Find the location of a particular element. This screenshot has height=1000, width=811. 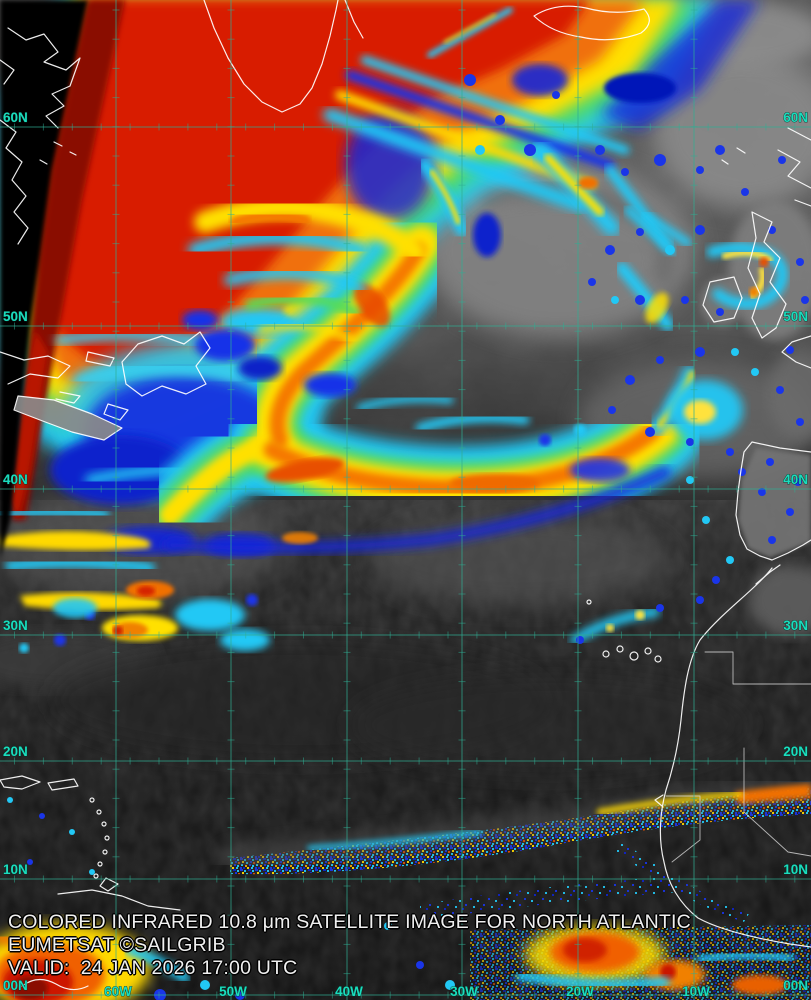

overlay-credit: EUMETSAT ©SAILGRIB is located at coordinates (117, 945).